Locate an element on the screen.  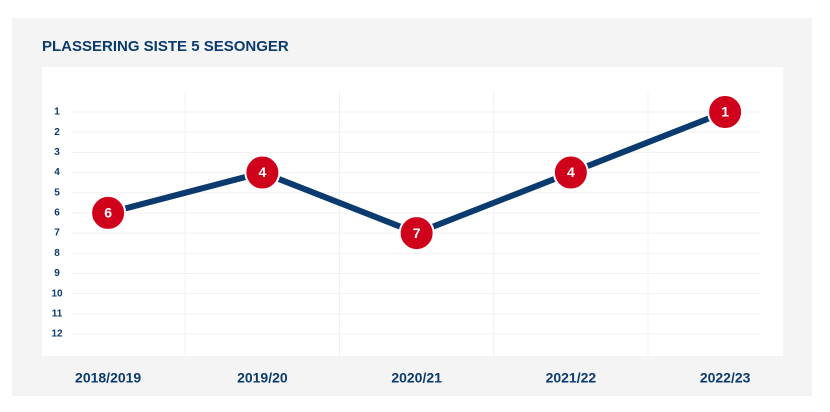
y-tick-label: 1 is located at coordinates (57, 112).